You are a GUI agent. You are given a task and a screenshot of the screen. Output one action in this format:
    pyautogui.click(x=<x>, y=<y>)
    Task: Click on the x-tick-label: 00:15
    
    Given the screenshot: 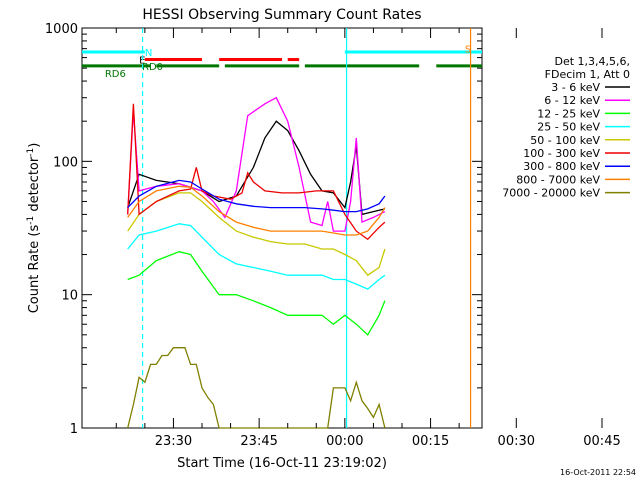 What is the action you would take?
    pyautogui.click(x=430, y=441)
    